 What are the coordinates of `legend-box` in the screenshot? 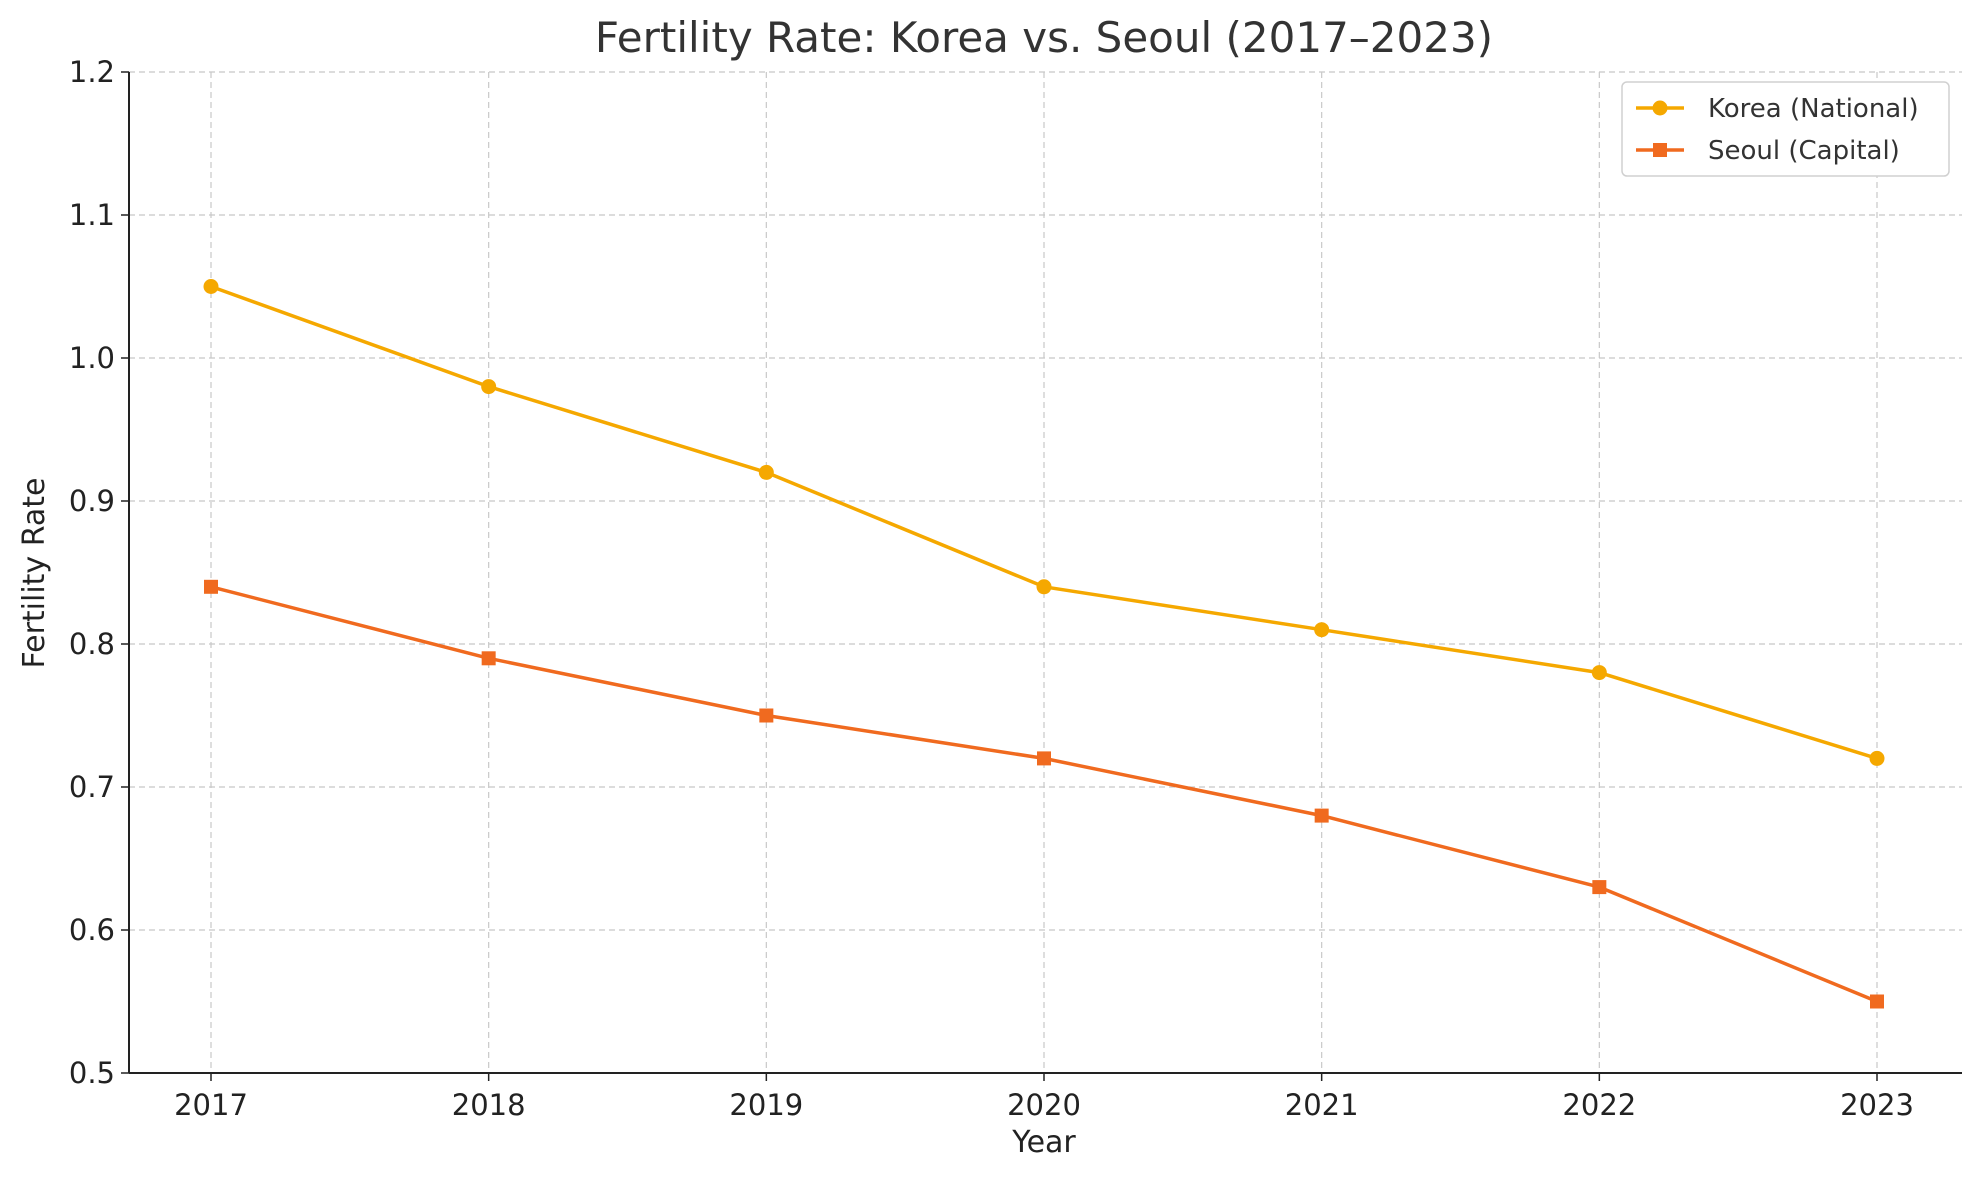 It's located at (1785, 129).